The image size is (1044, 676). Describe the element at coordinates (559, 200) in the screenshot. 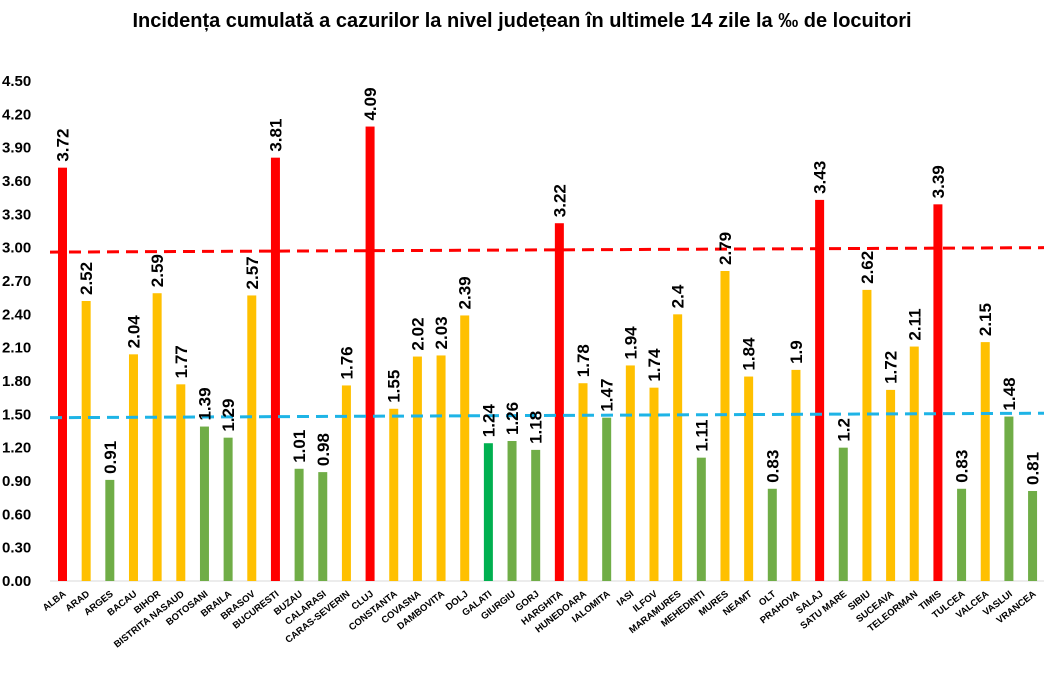

I see `data-label: 3.22` at that location.